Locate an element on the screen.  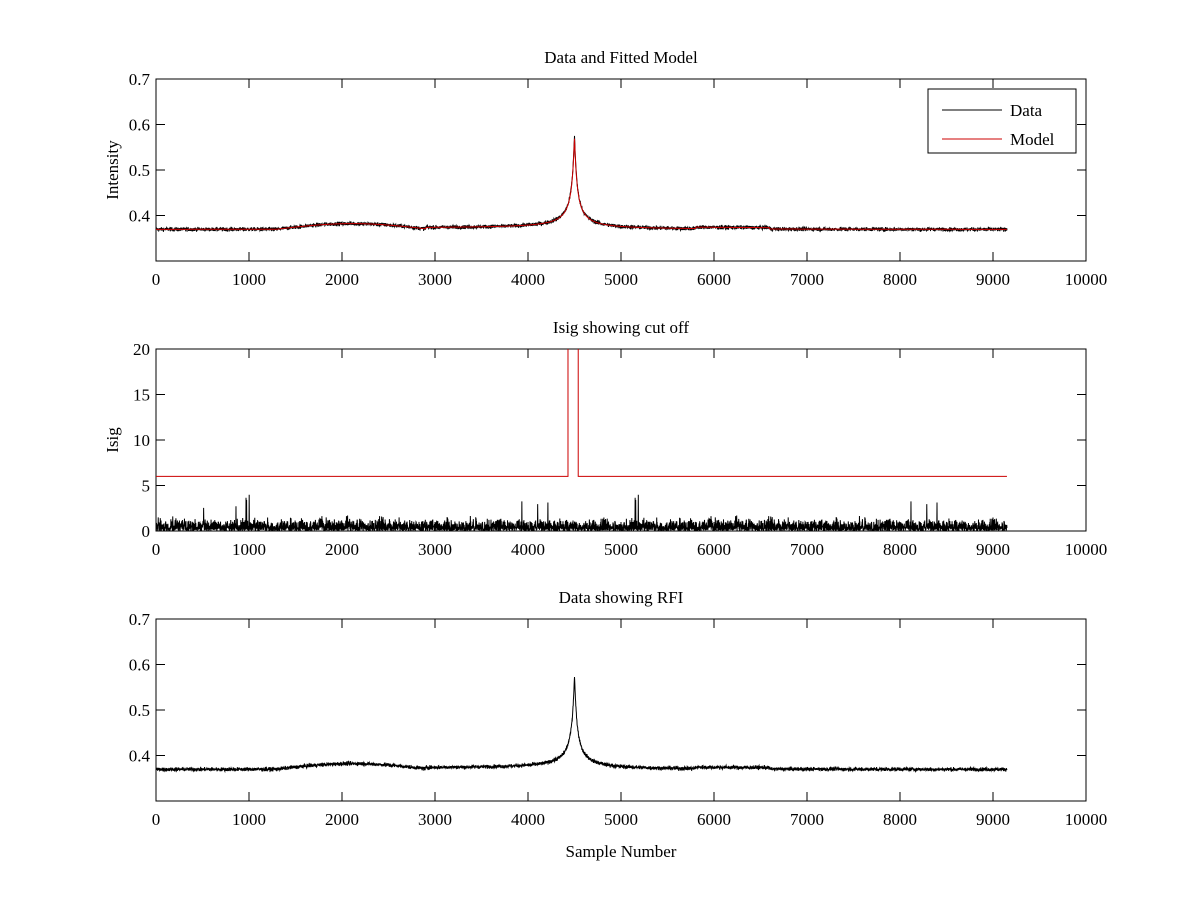
series-line-cut-off is located at coordinates (581, 413).